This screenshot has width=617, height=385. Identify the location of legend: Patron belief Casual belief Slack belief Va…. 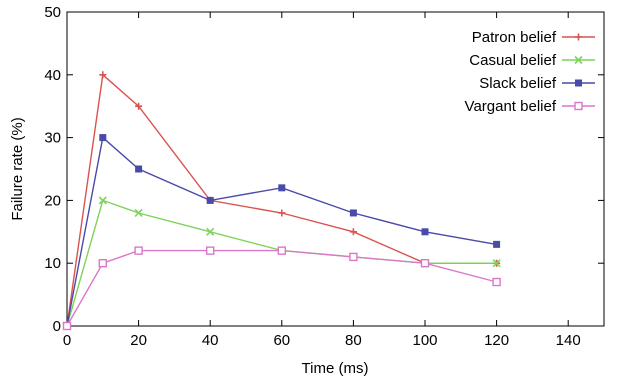
(530, 72).